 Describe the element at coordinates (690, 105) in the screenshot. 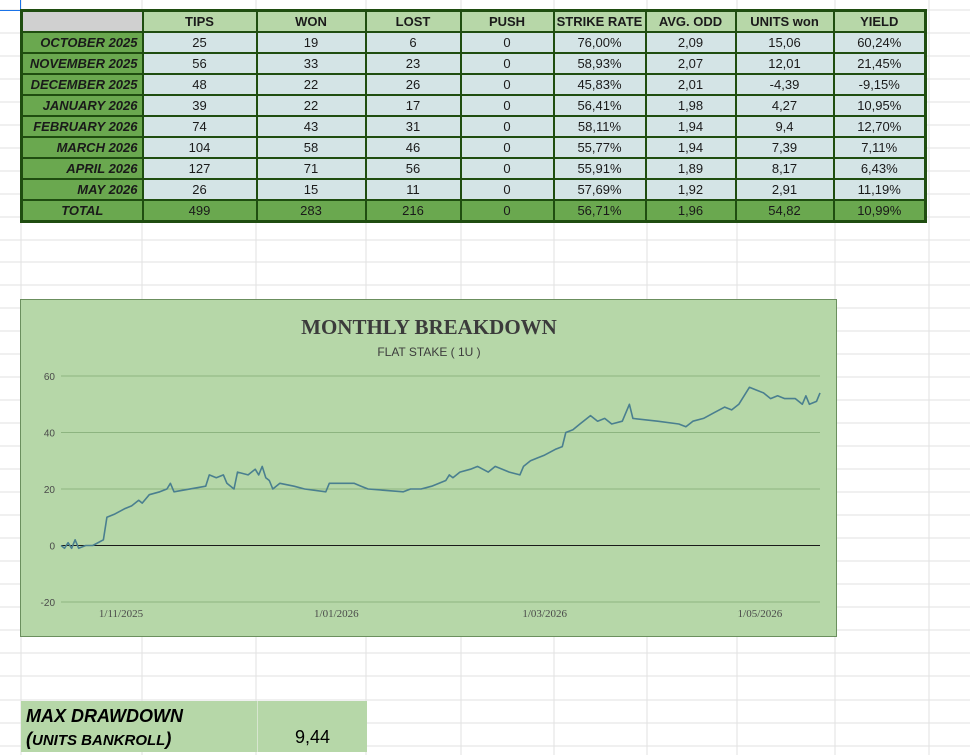

I see `table-cell: 1,98` at that location.